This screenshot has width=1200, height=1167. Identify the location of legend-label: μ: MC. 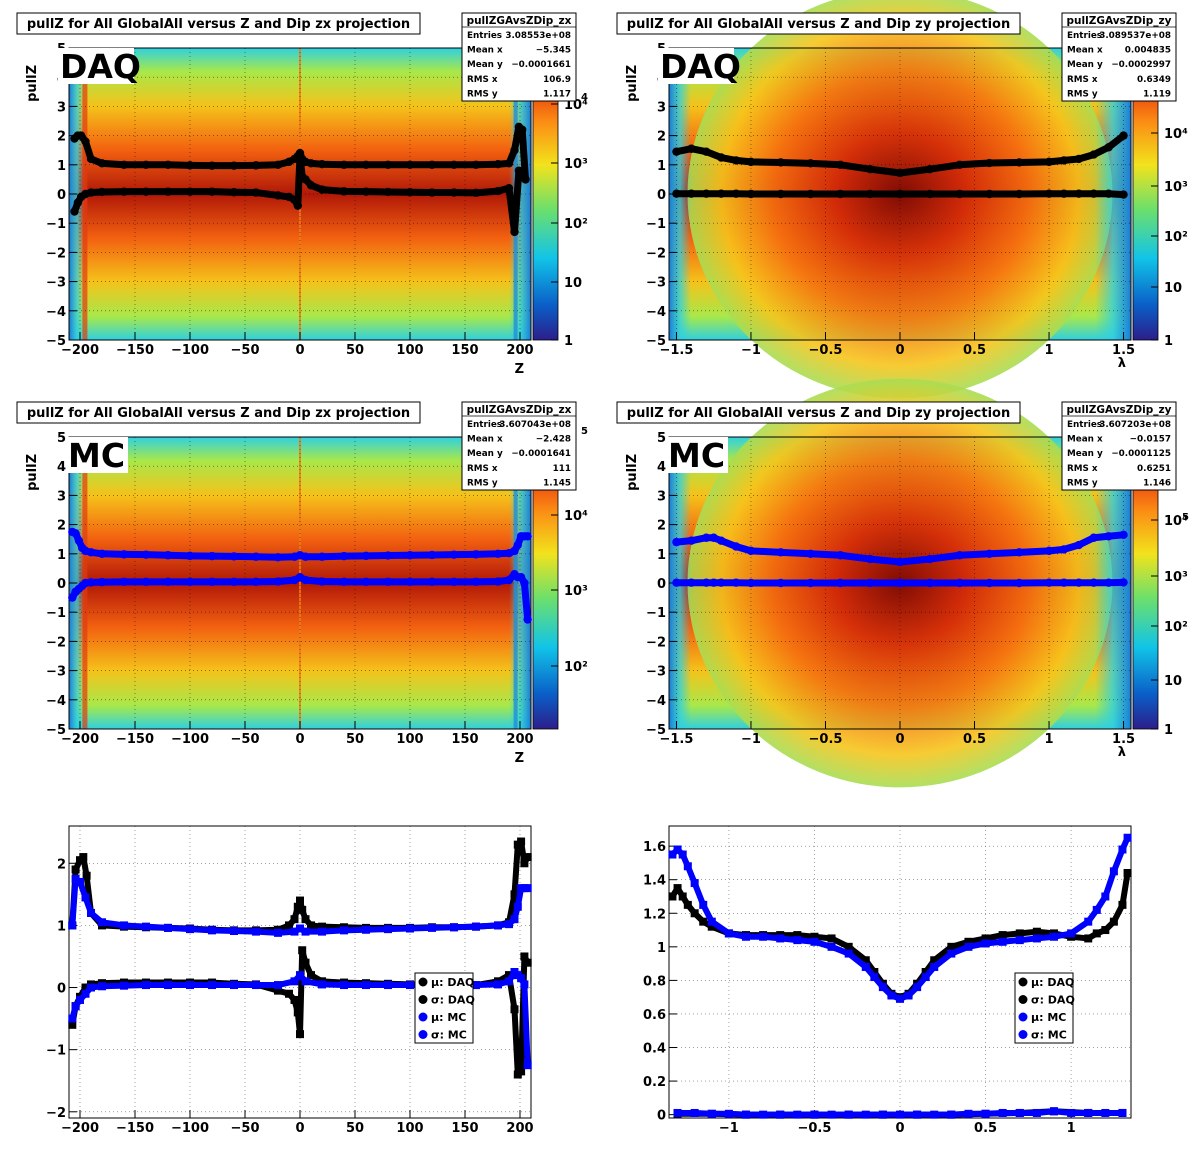
(1048, 1017).